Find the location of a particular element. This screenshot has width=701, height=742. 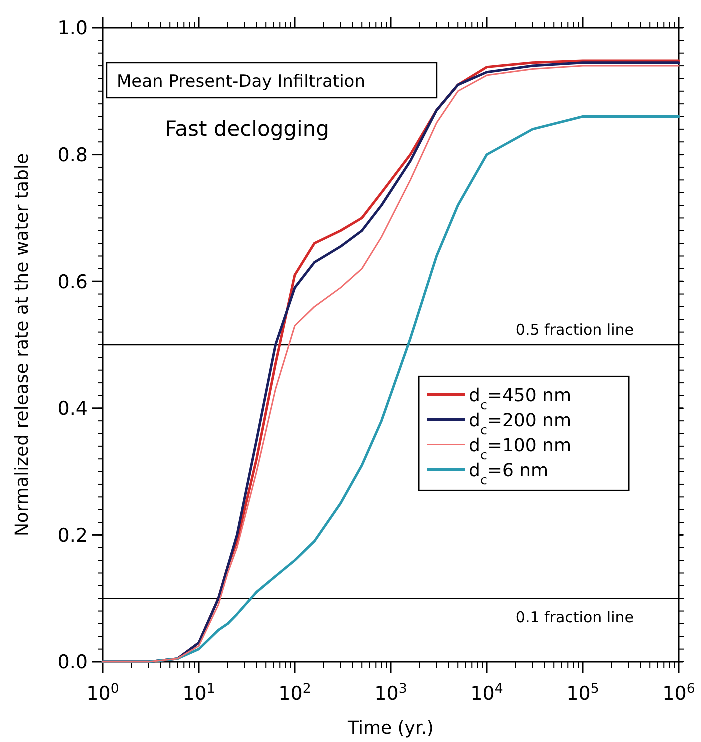

y-axis-title: Normalized release rate at the water table is located at coordinates (22, 345).